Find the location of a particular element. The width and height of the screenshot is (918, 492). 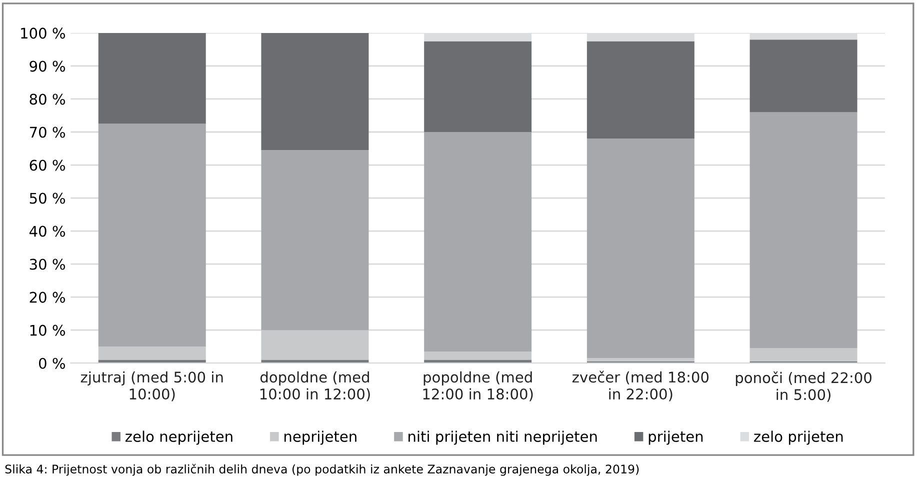

legend-label: zelo neprijeten is located at coordinates (178, 437).